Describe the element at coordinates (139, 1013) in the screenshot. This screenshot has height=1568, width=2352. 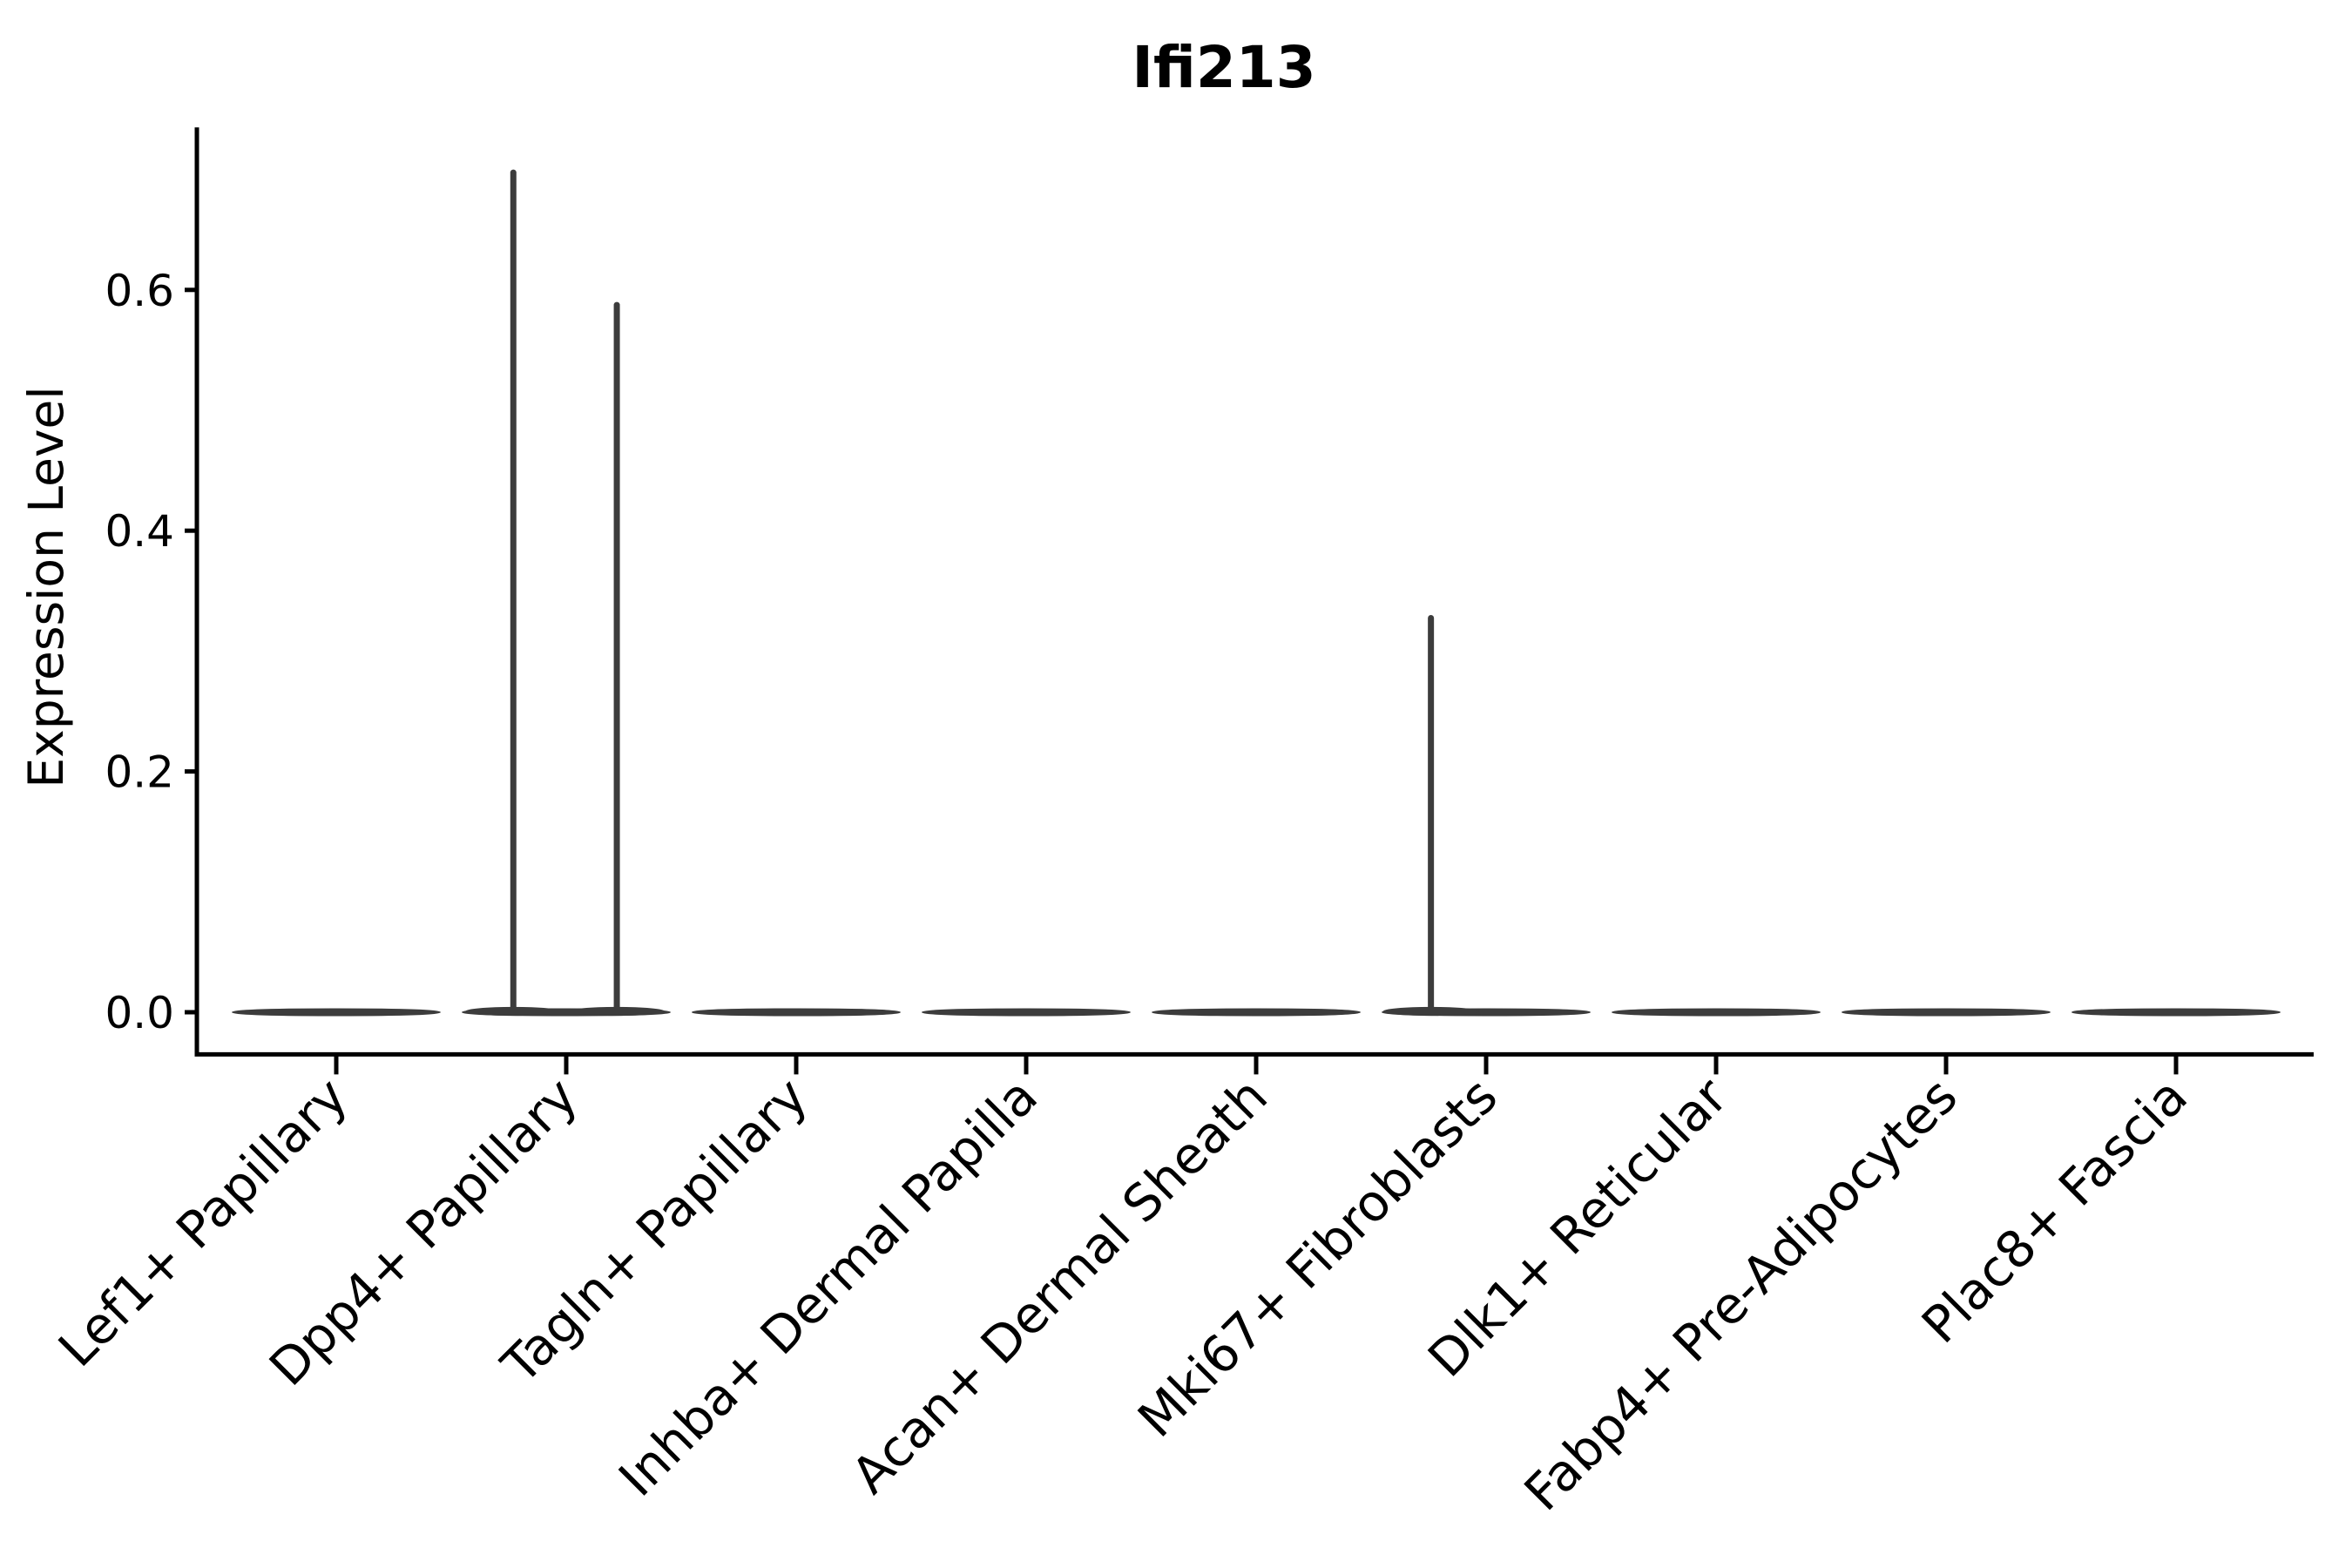
I see `y-tick-label: 0.0` at that location.